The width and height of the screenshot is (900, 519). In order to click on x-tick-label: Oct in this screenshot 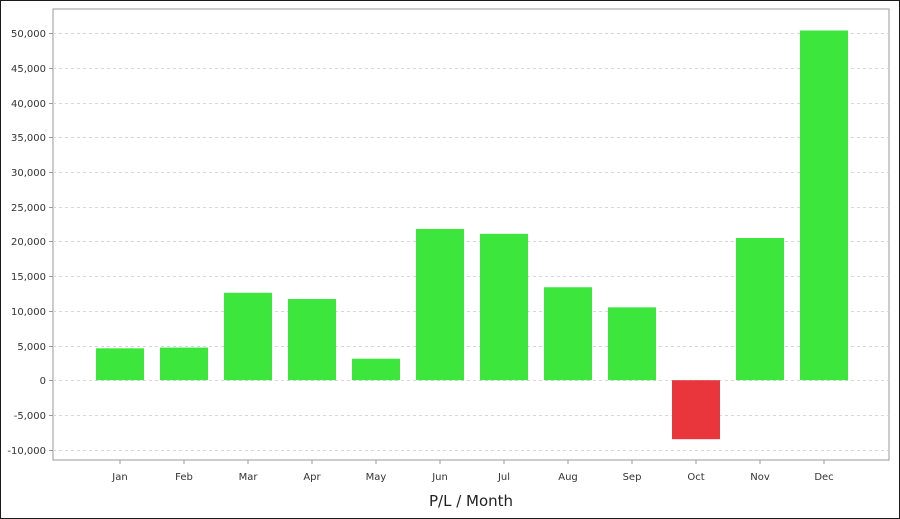, I will do `click(695, 477)`.